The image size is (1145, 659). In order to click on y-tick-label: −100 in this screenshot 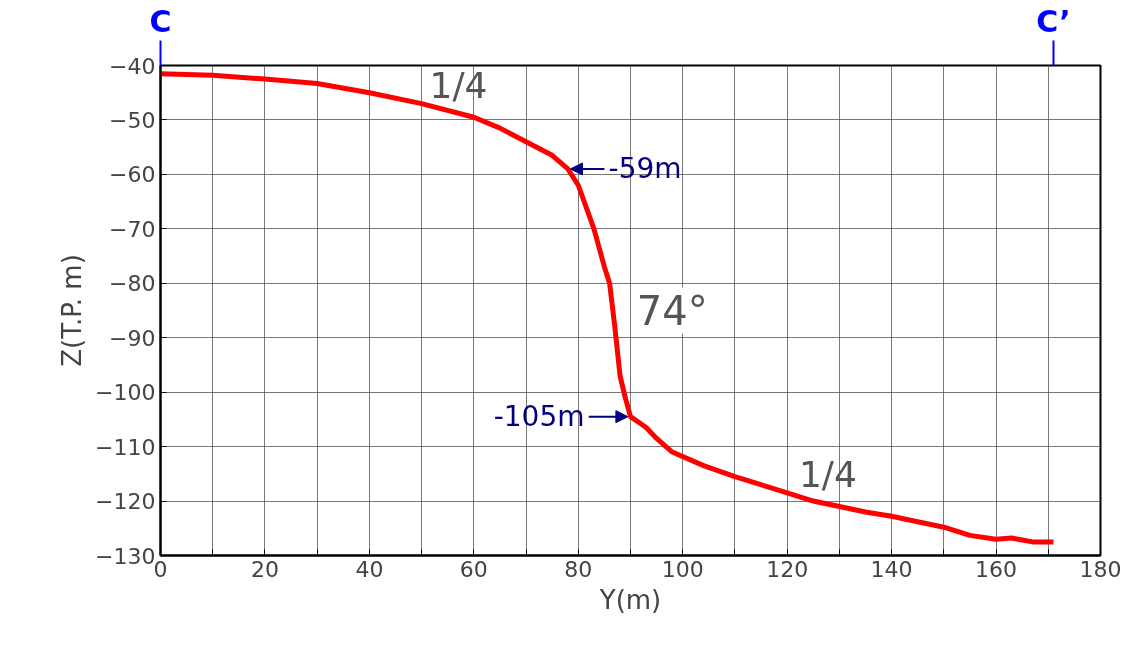, I will do `click(125, 393)`.